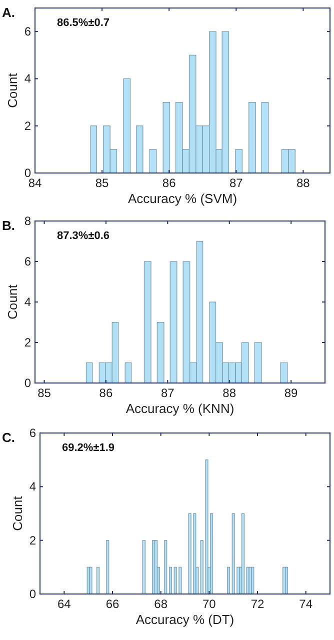 Image resolution: width=334 pixels, height=640 pixels. Describe the element at coordinates (257, 604) in the screenshot. I see `x-tick-label: 72` at that location.